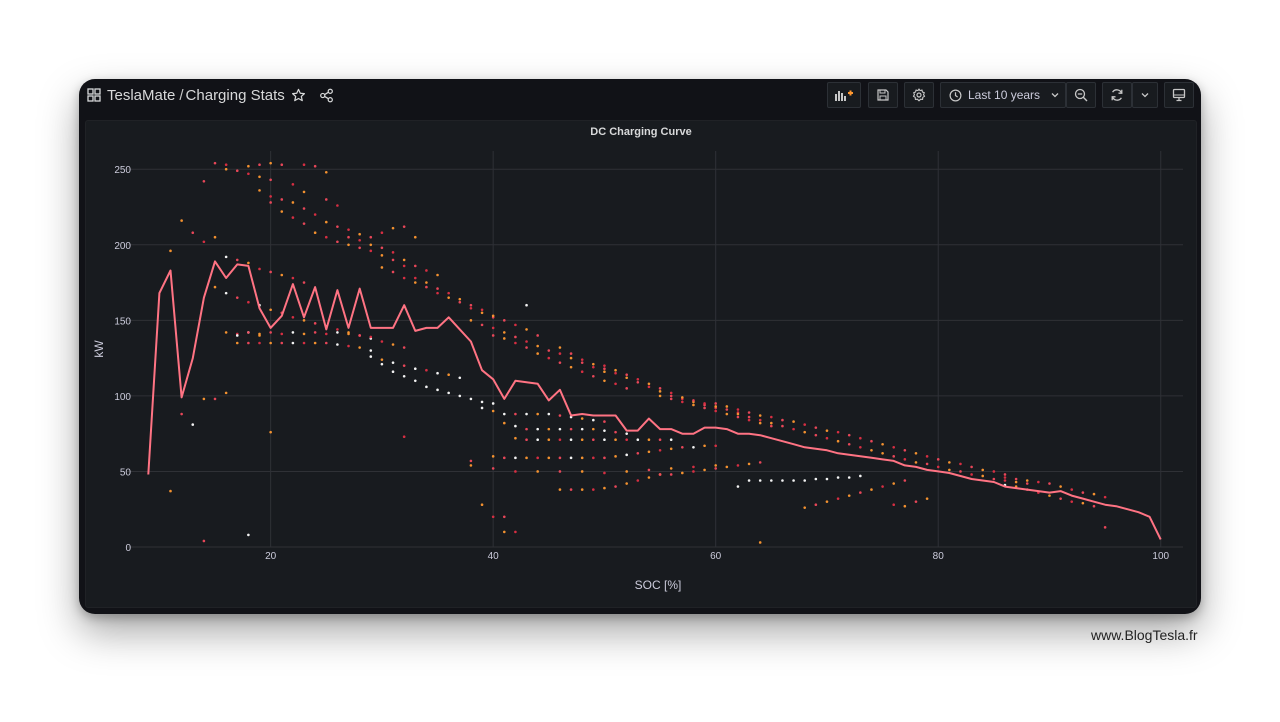  What do you see at coordinates (298, 95) in the screenshot?
I see `star-icon` at bounding box center [298, 95].